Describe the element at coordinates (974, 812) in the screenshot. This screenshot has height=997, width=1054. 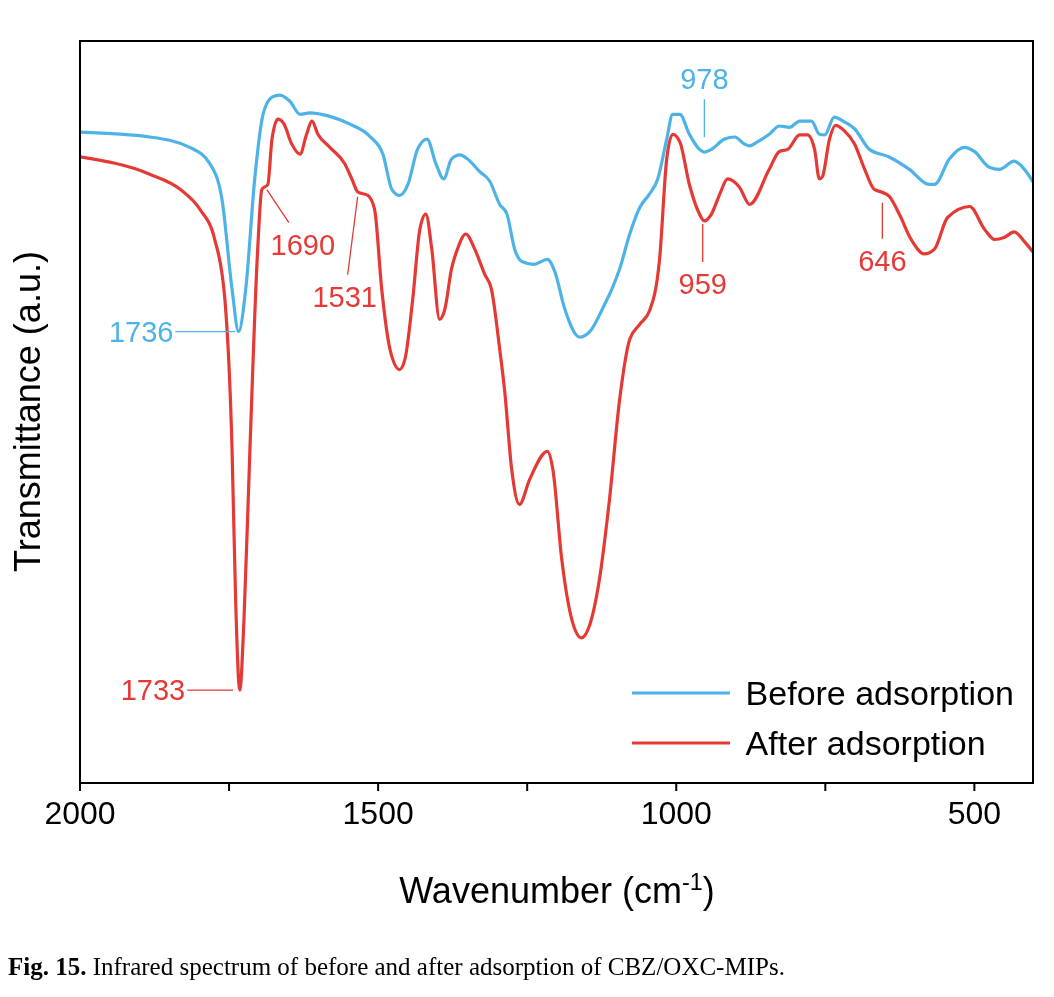
I see `x-tick-label: 500` at that location.